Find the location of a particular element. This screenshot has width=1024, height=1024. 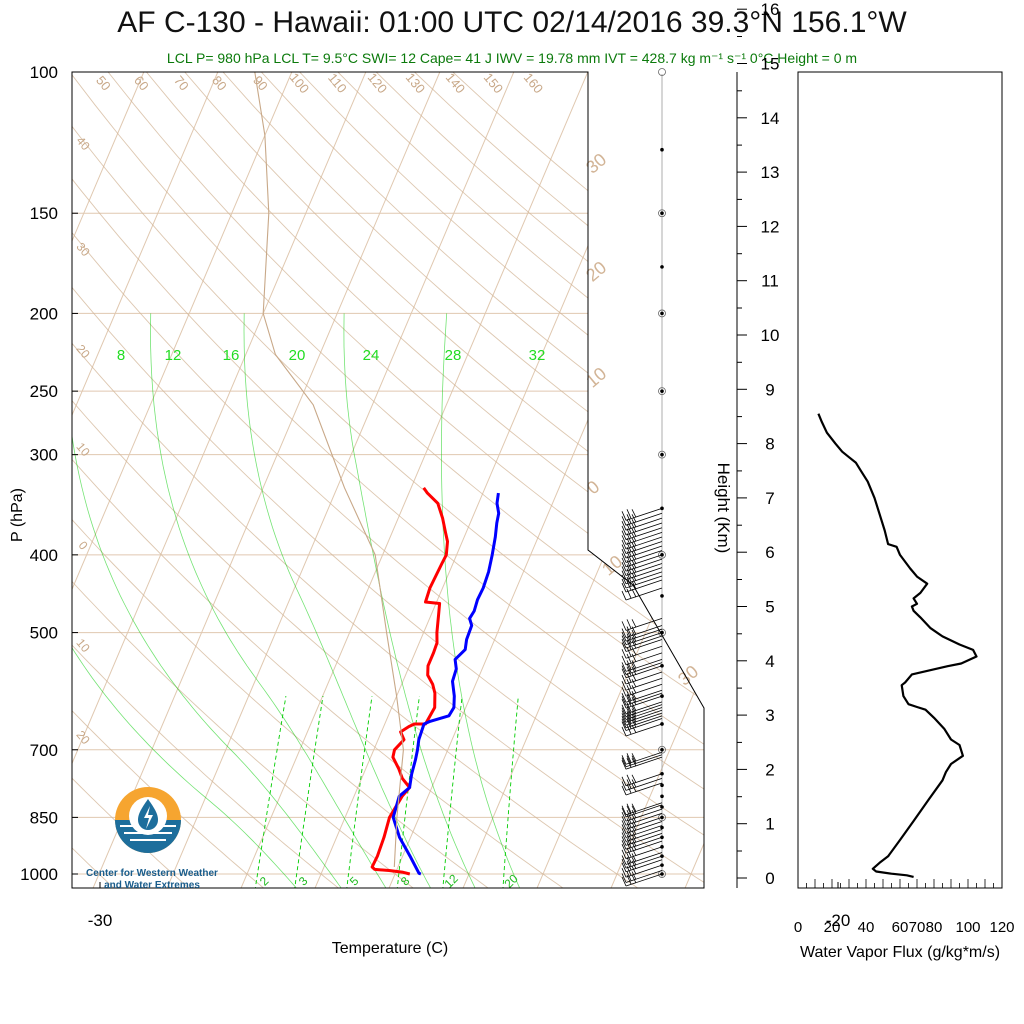

height-tick-label: 8 is located at coordinates (769, 444).